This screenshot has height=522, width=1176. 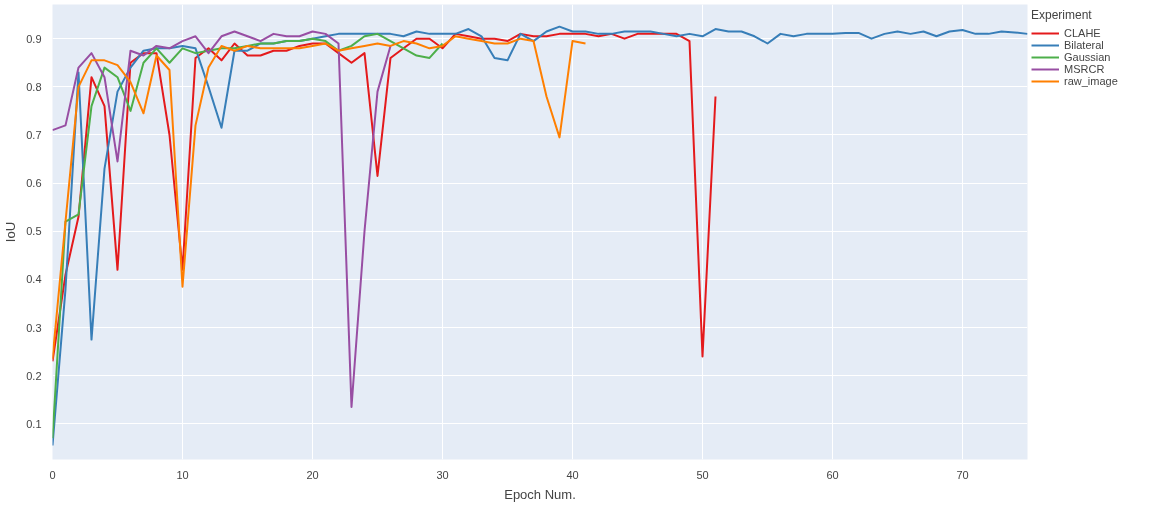 I want to click on legend-label: raw_image, so click(x=1091, y=81).